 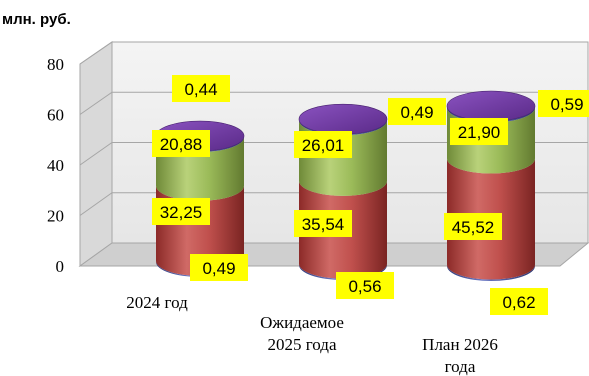 I want to click on svg-text: 20,88, so click(x=181, y=144).